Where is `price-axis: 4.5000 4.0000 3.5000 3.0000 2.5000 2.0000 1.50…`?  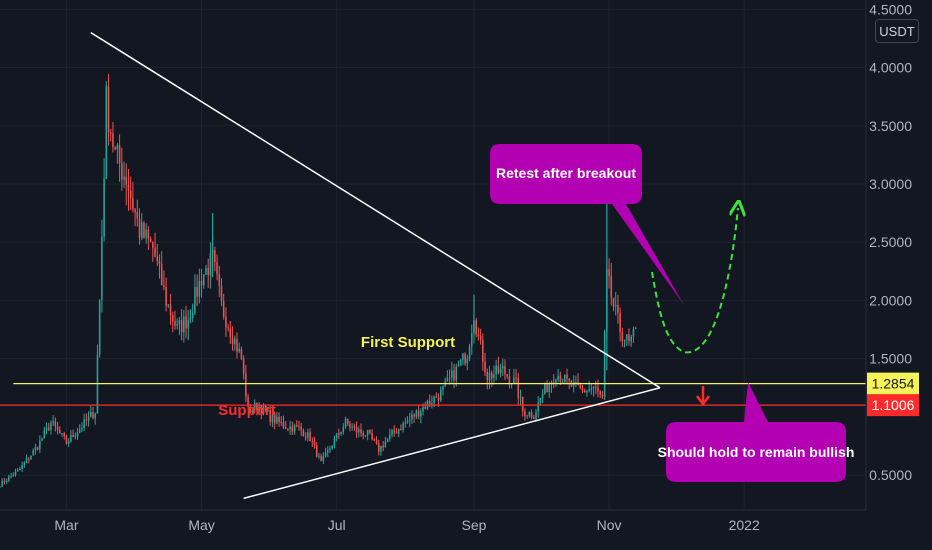 price-axis: 4.5000 4.0000 3.5000 3.0000 2.5000 2.0000 1.50… is located at coordinates (890, 242).